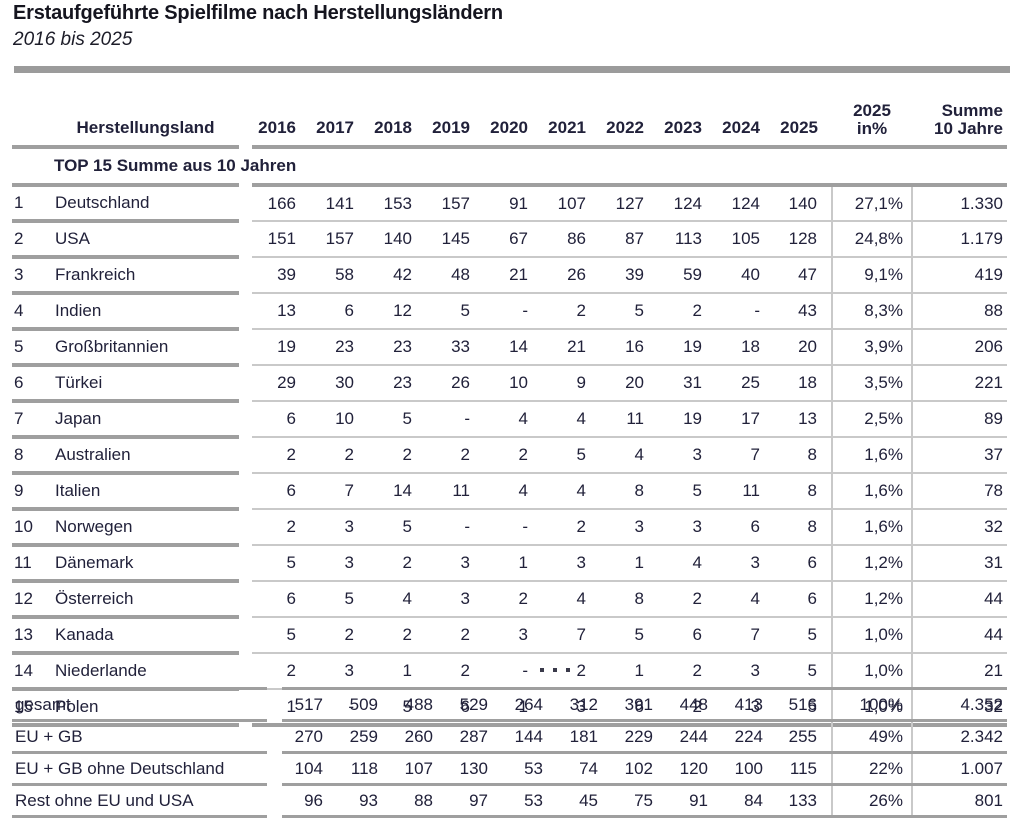 This screenshot has height=820, width=1033. I want to click on sum-cell: 21, so click(959, 671).